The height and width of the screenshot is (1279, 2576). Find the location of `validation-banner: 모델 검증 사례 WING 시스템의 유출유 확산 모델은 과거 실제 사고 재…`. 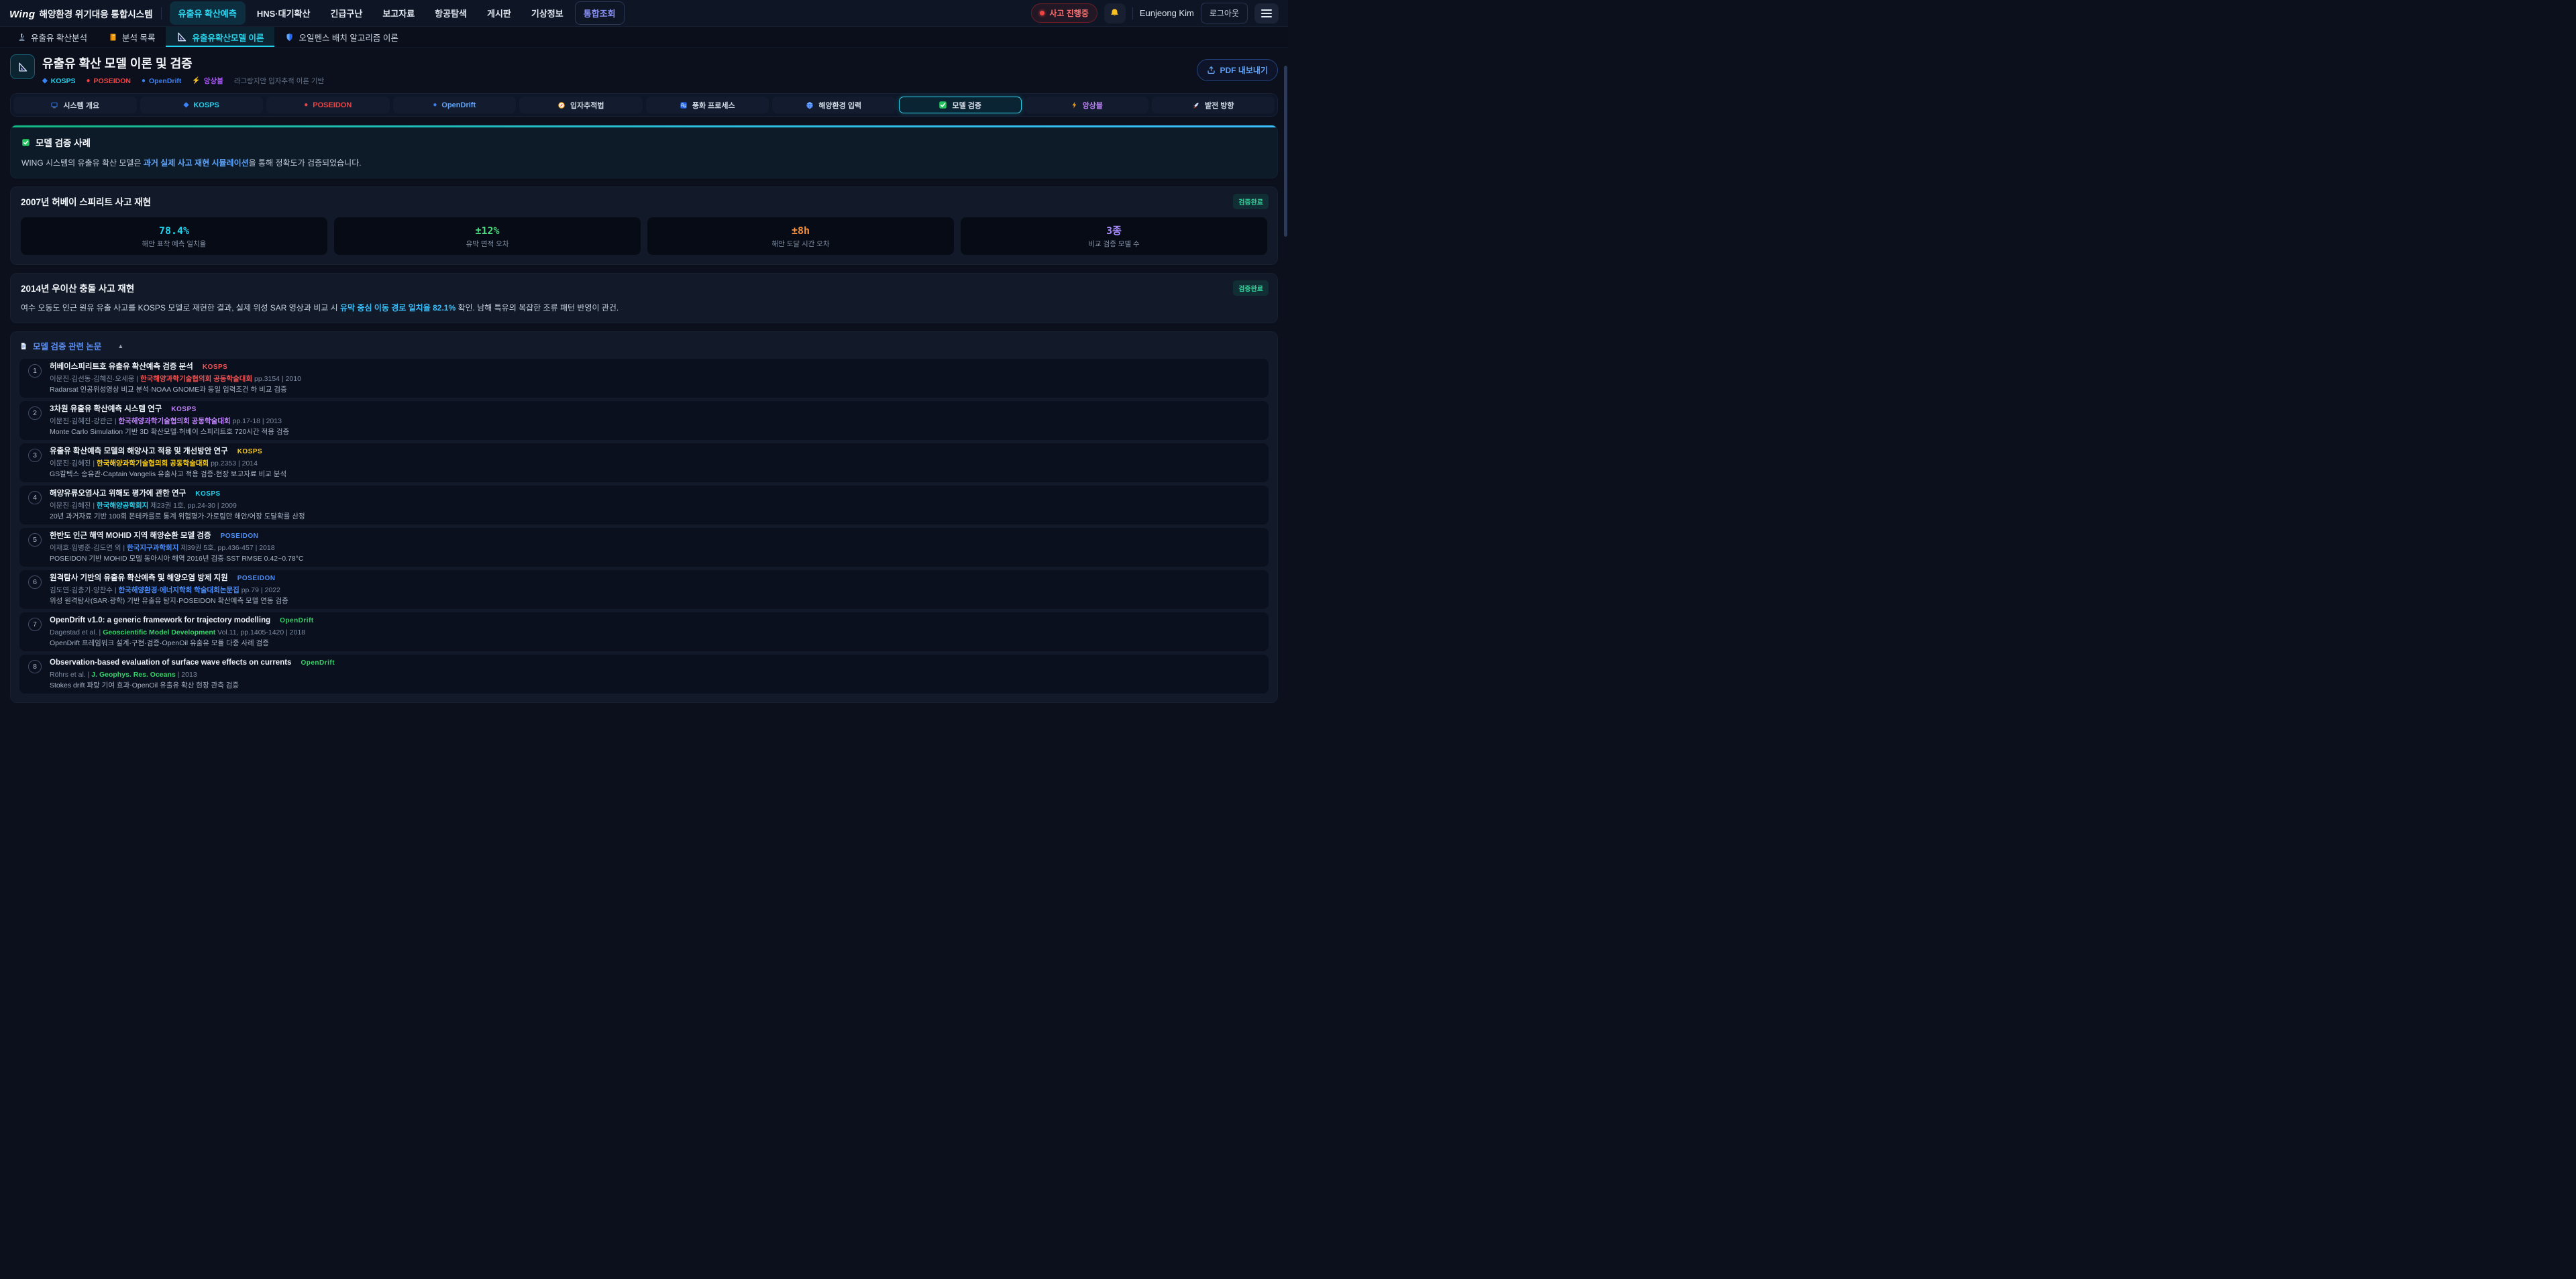

validation-banner: 모델 검증 사례 WING 시스템의 유출유 확산 모델은 과거 실제 사고 재… is located at coordinates (644, 151).